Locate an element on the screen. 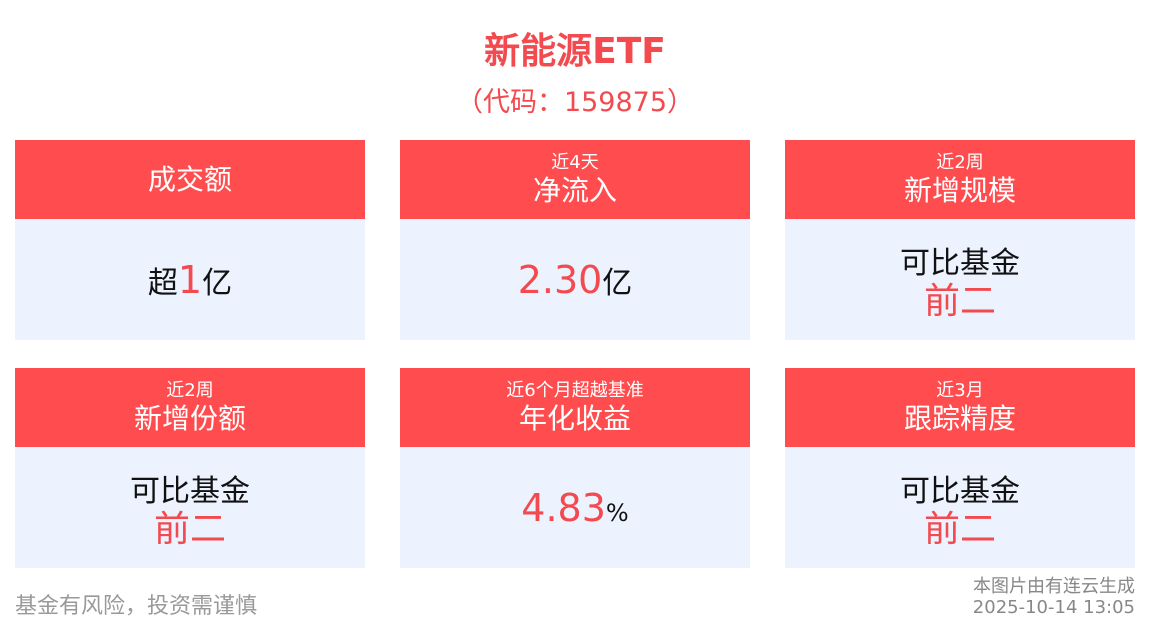  card-header: 近3月 跟踪精度 is located at coordinates (960, 407).